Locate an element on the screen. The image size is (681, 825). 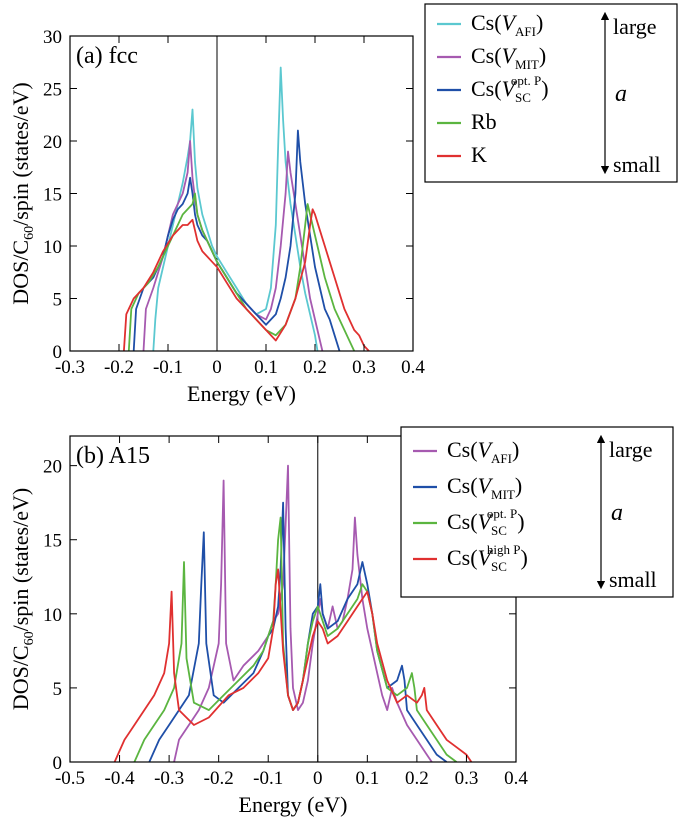
x-tick-label: -0.4 is located at coordinates (120, 778).